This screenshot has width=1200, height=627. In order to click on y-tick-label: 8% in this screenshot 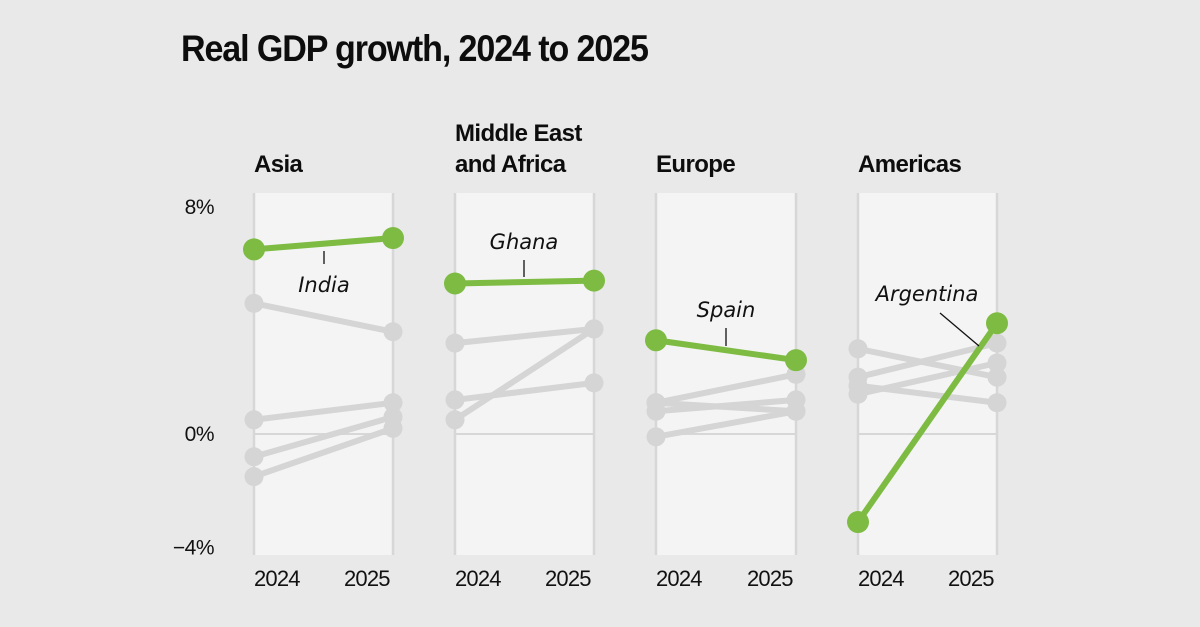, I will do `click(199, 207)`.